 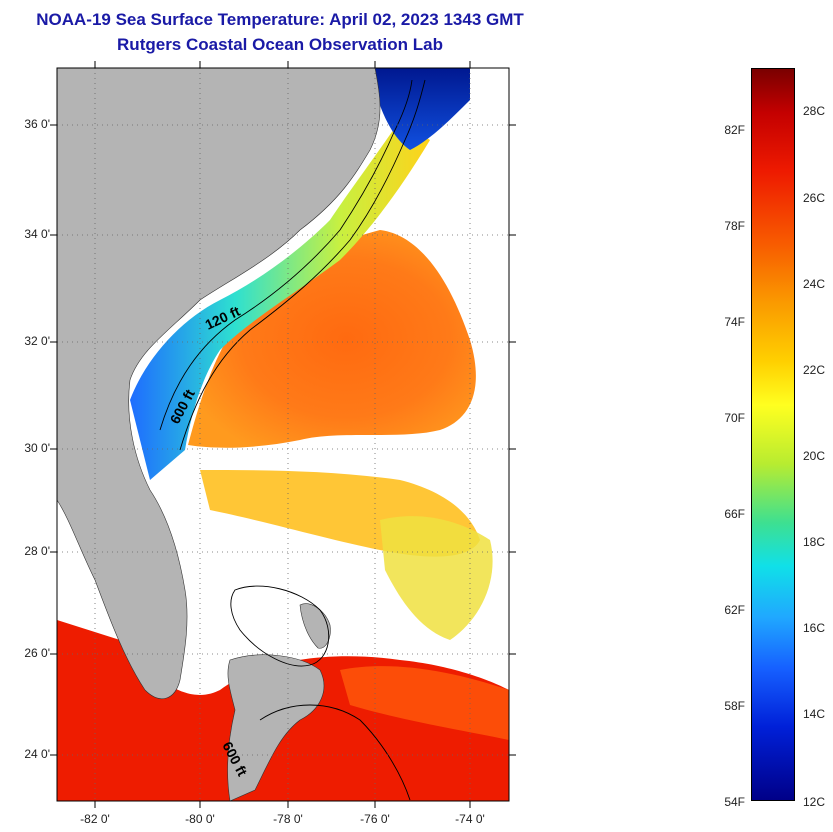 I want to click on colorbar-fahrenheit-label: 54F, so click(x=734, y=802).